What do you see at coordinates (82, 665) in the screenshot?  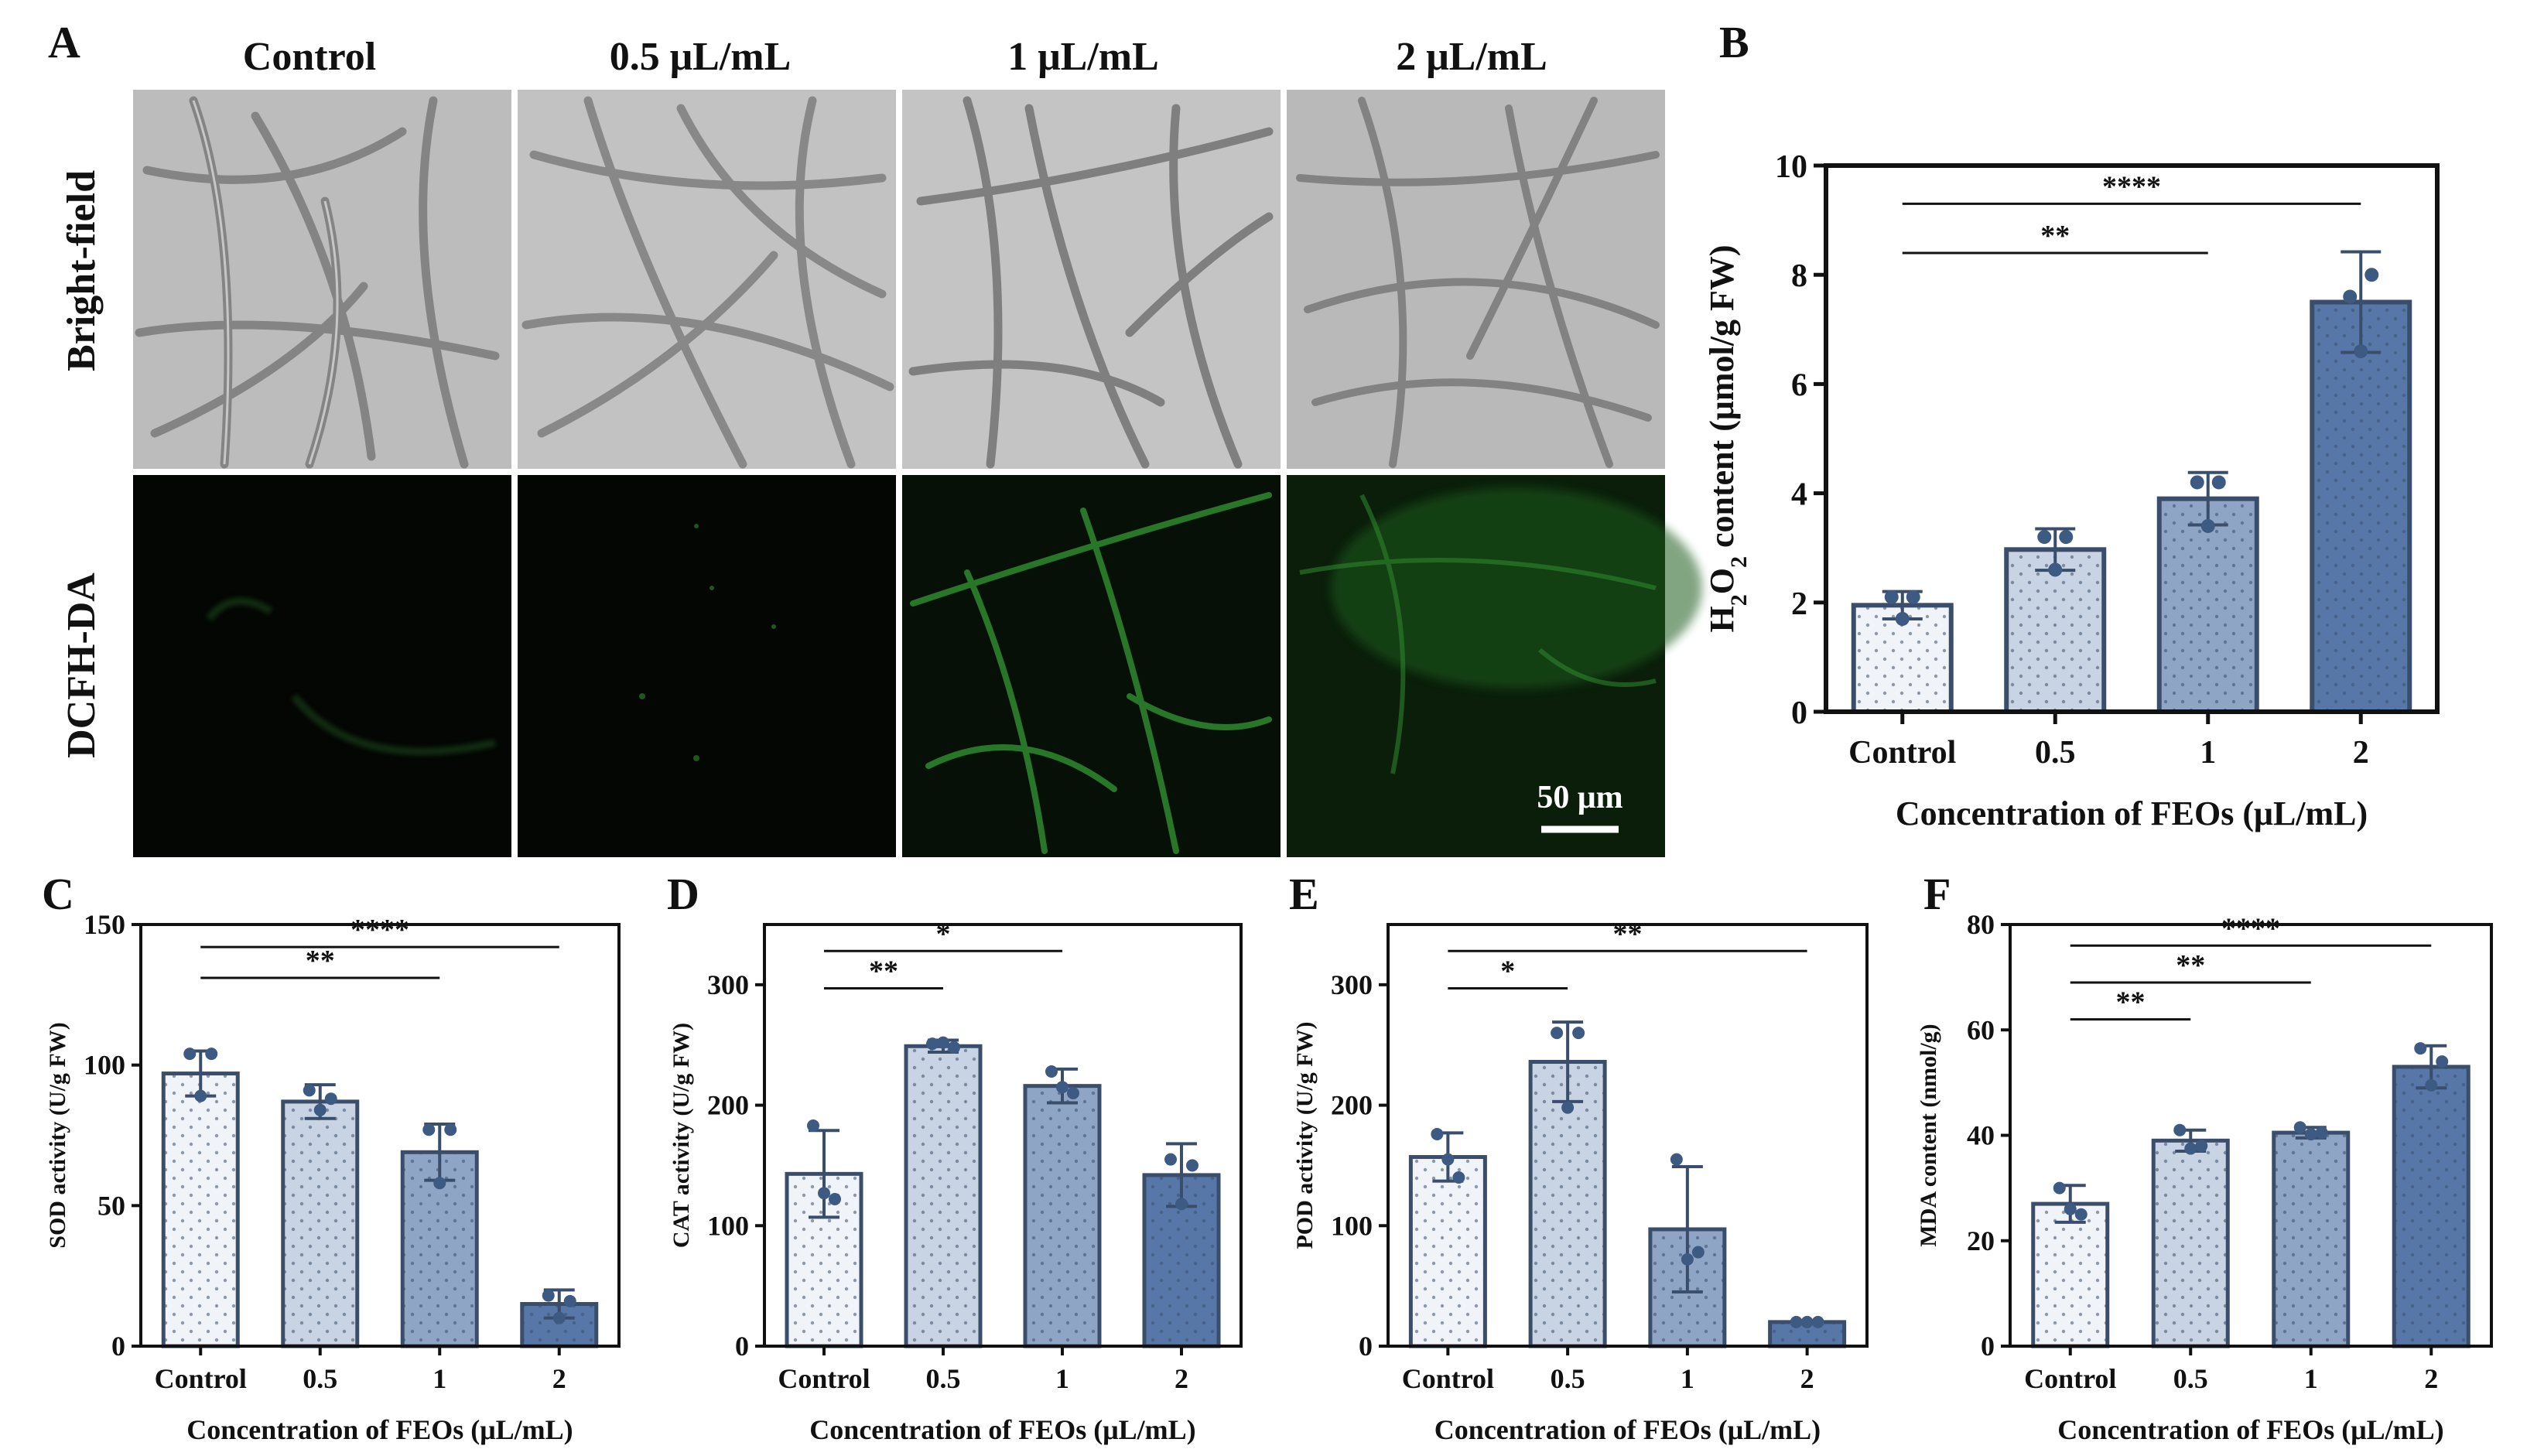 I see `row-label-dcfh-da: DCFH-DA` at bounding box center [82, 665].